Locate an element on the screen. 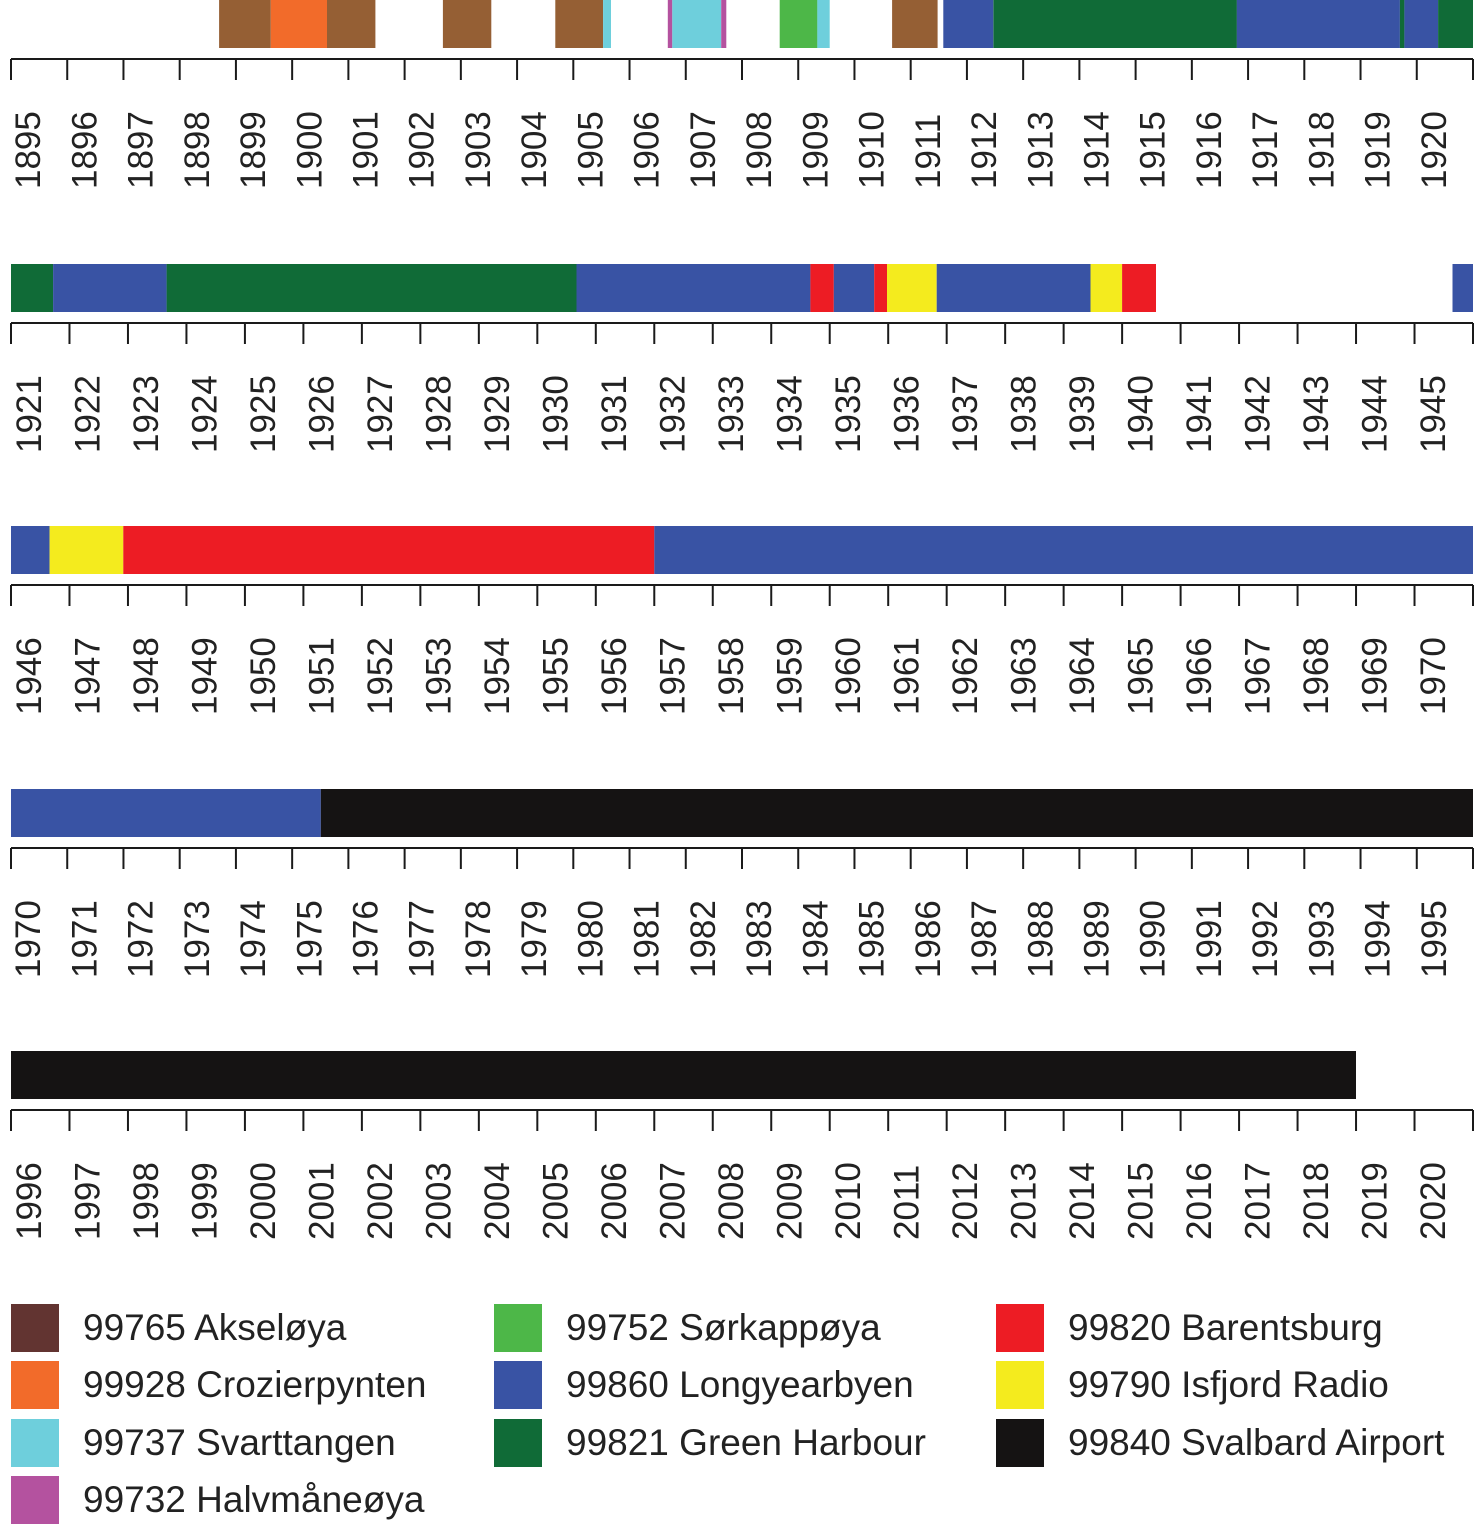 The image size is (1482, 1524). year-tick-label: 1945 is located at coordinates (1433, 414).